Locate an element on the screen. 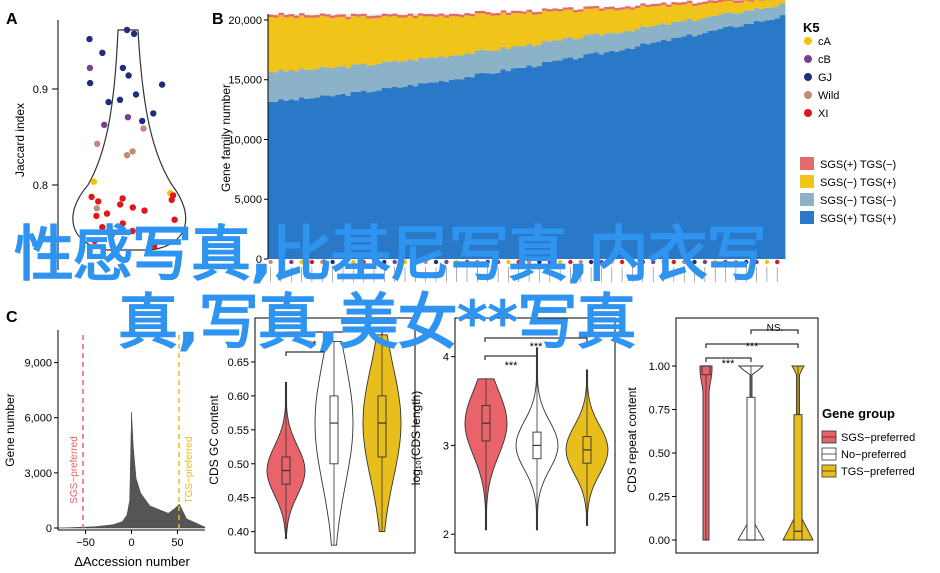  e-frame is located at coordinates (535, 435).